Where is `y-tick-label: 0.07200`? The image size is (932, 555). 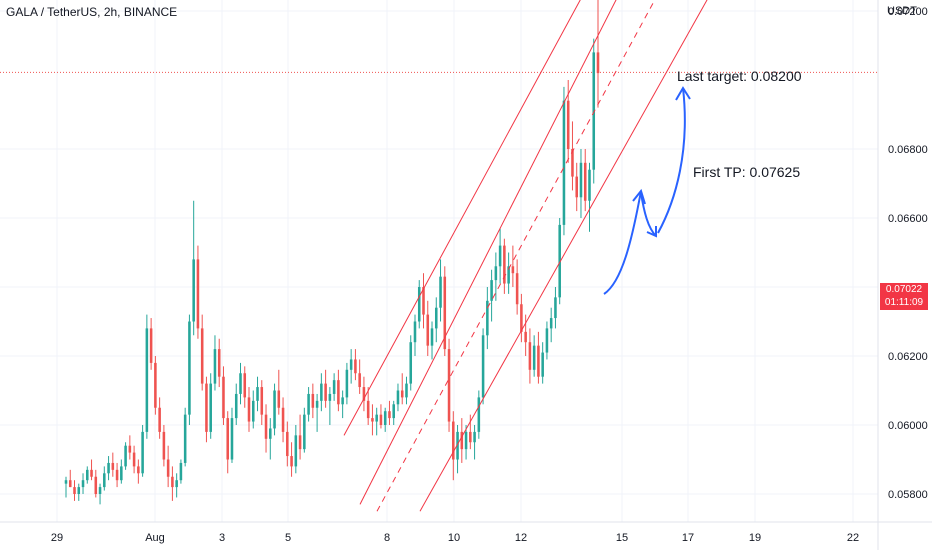 y-tick-label: 0.07200 is located at coordinates (908, 12).